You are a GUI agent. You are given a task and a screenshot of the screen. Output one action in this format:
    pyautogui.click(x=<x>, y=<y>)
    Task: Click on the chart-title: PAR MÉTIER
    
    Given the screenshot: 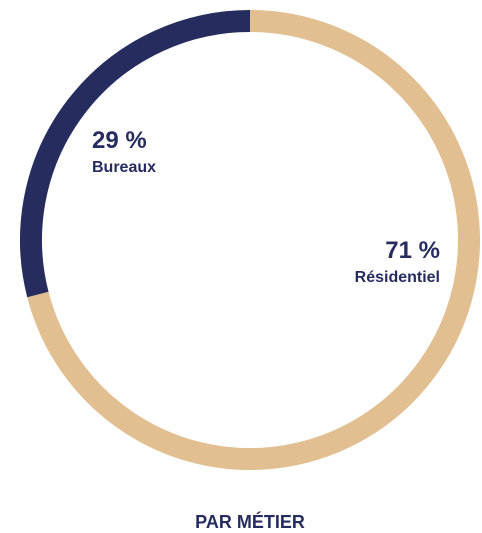 What is the action you would take?
    pyautogui.click(x=250, y=521)
    